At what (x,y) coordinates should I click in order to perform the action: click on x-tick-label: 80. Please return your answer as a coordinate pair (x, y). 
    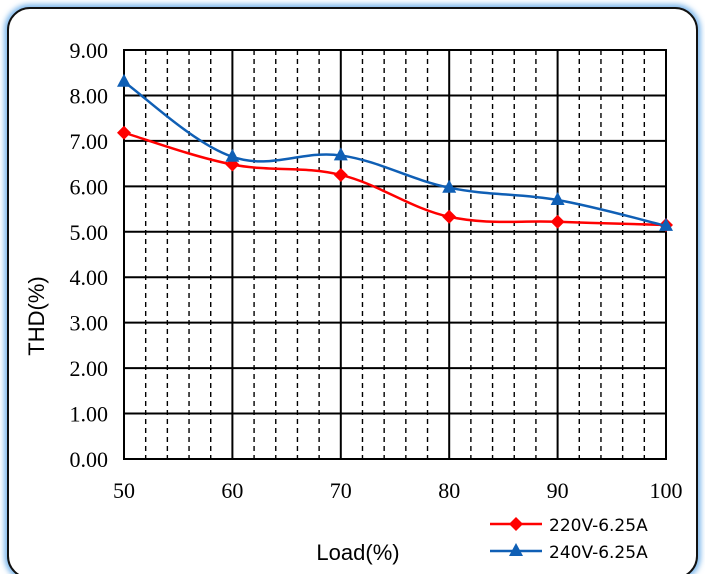
    Looking at the image, I should click on (449, 490).